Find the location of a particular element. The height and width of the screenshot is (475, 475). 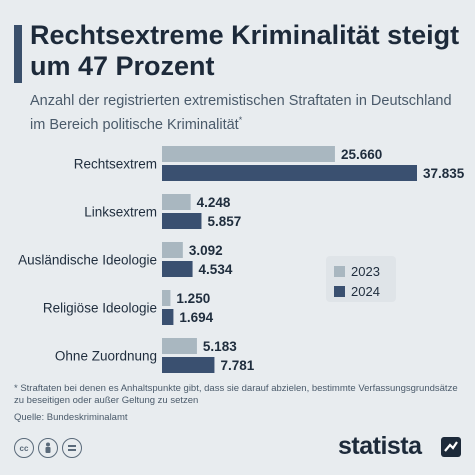

legend-item-2023: 2023 is located at coordinates (365, 271).